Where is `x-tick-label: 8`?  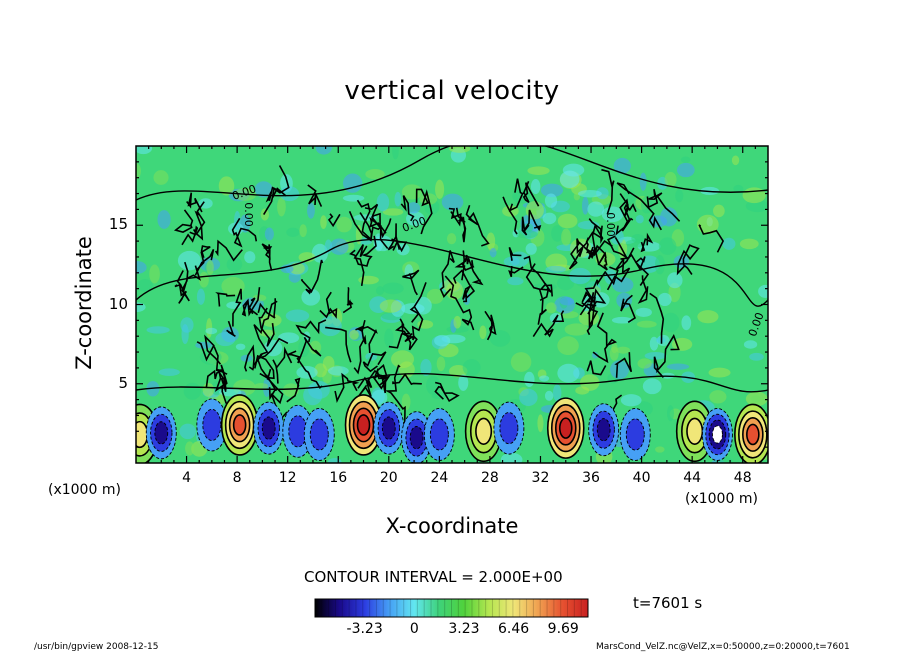 x-tick-label: 8 is located at coordinates (237, 478).